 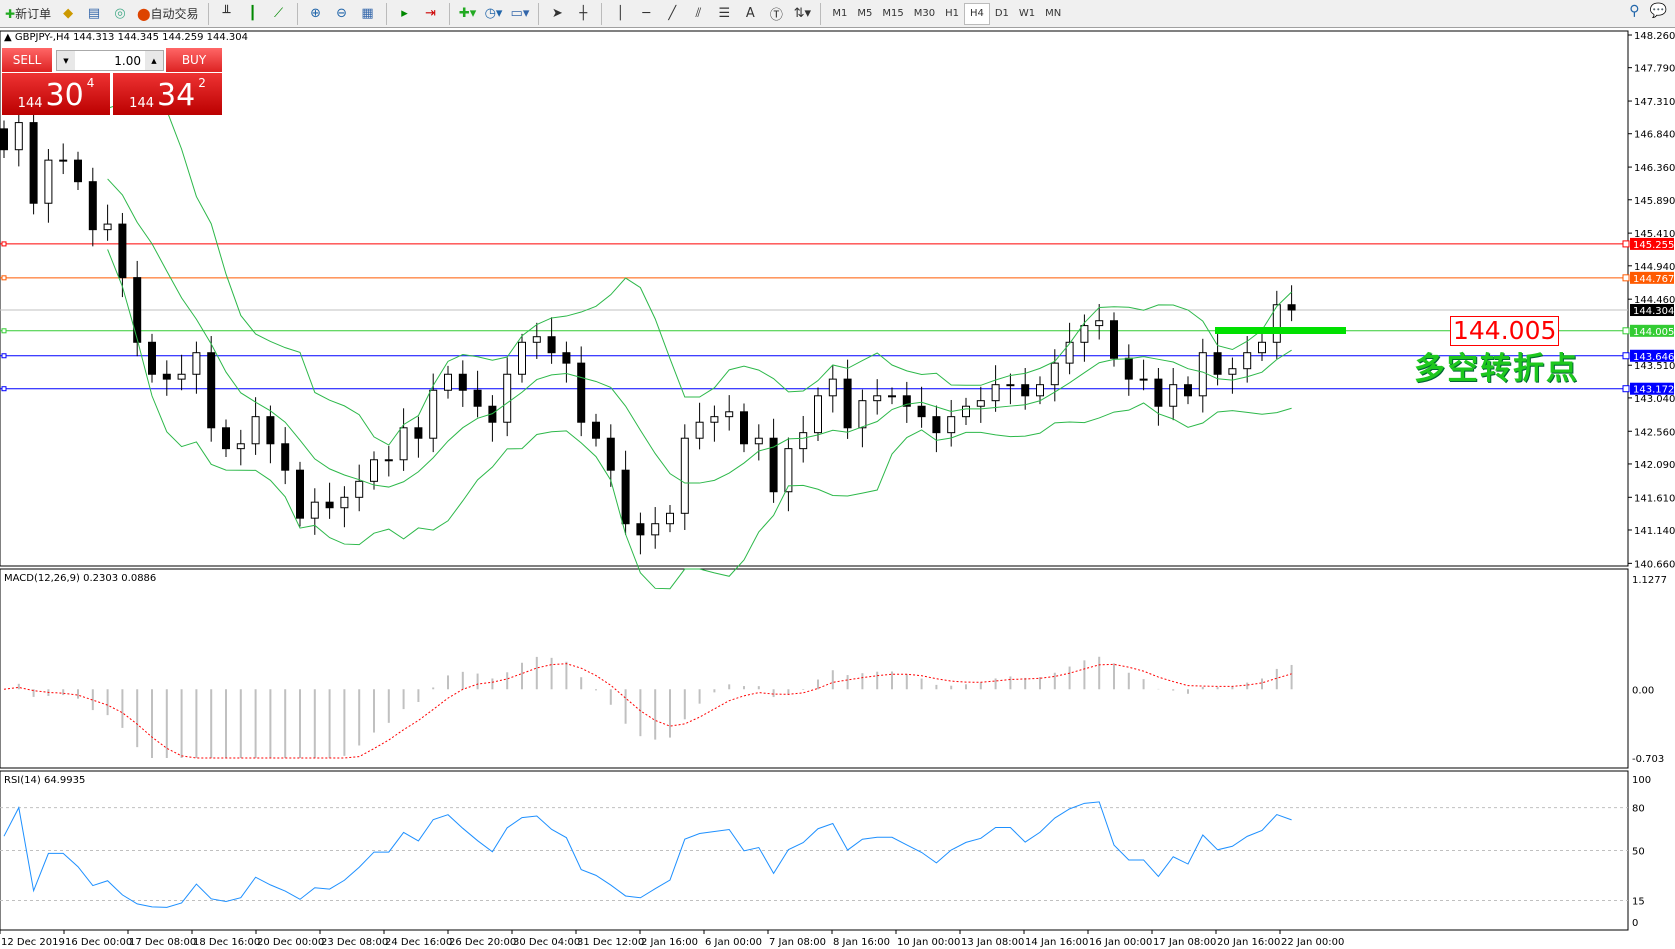 What do you see at coordinates (557, 13) in the screenshot?
I see `cursor-icon: ➤` at bounding box center [557, 13].